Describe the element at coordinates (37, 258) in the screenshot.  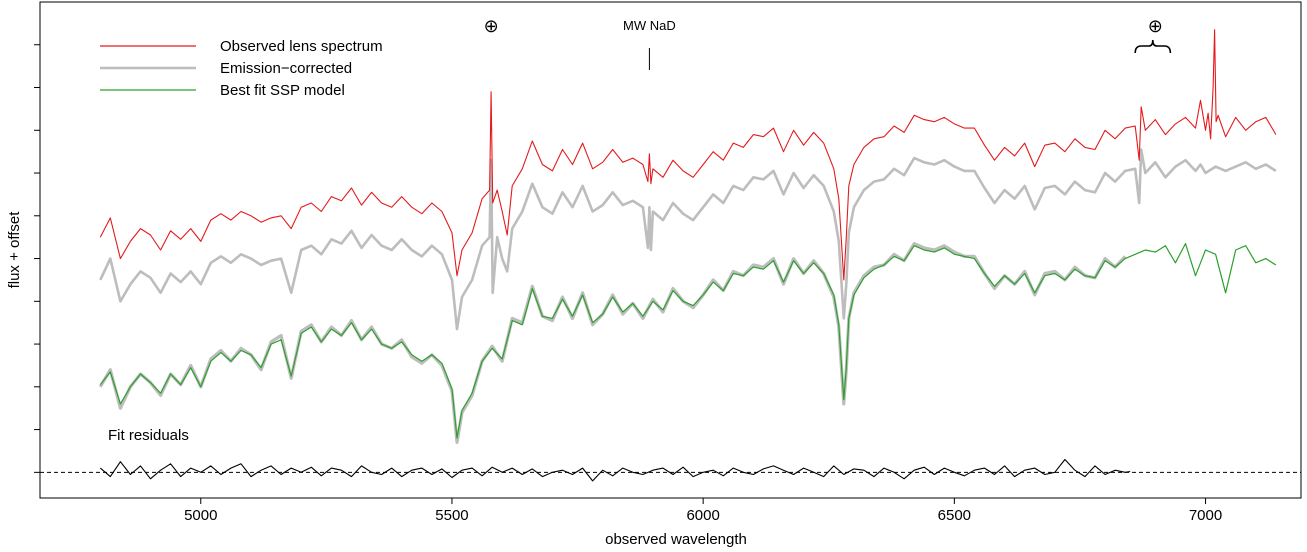
I see `y-axis` at that location.